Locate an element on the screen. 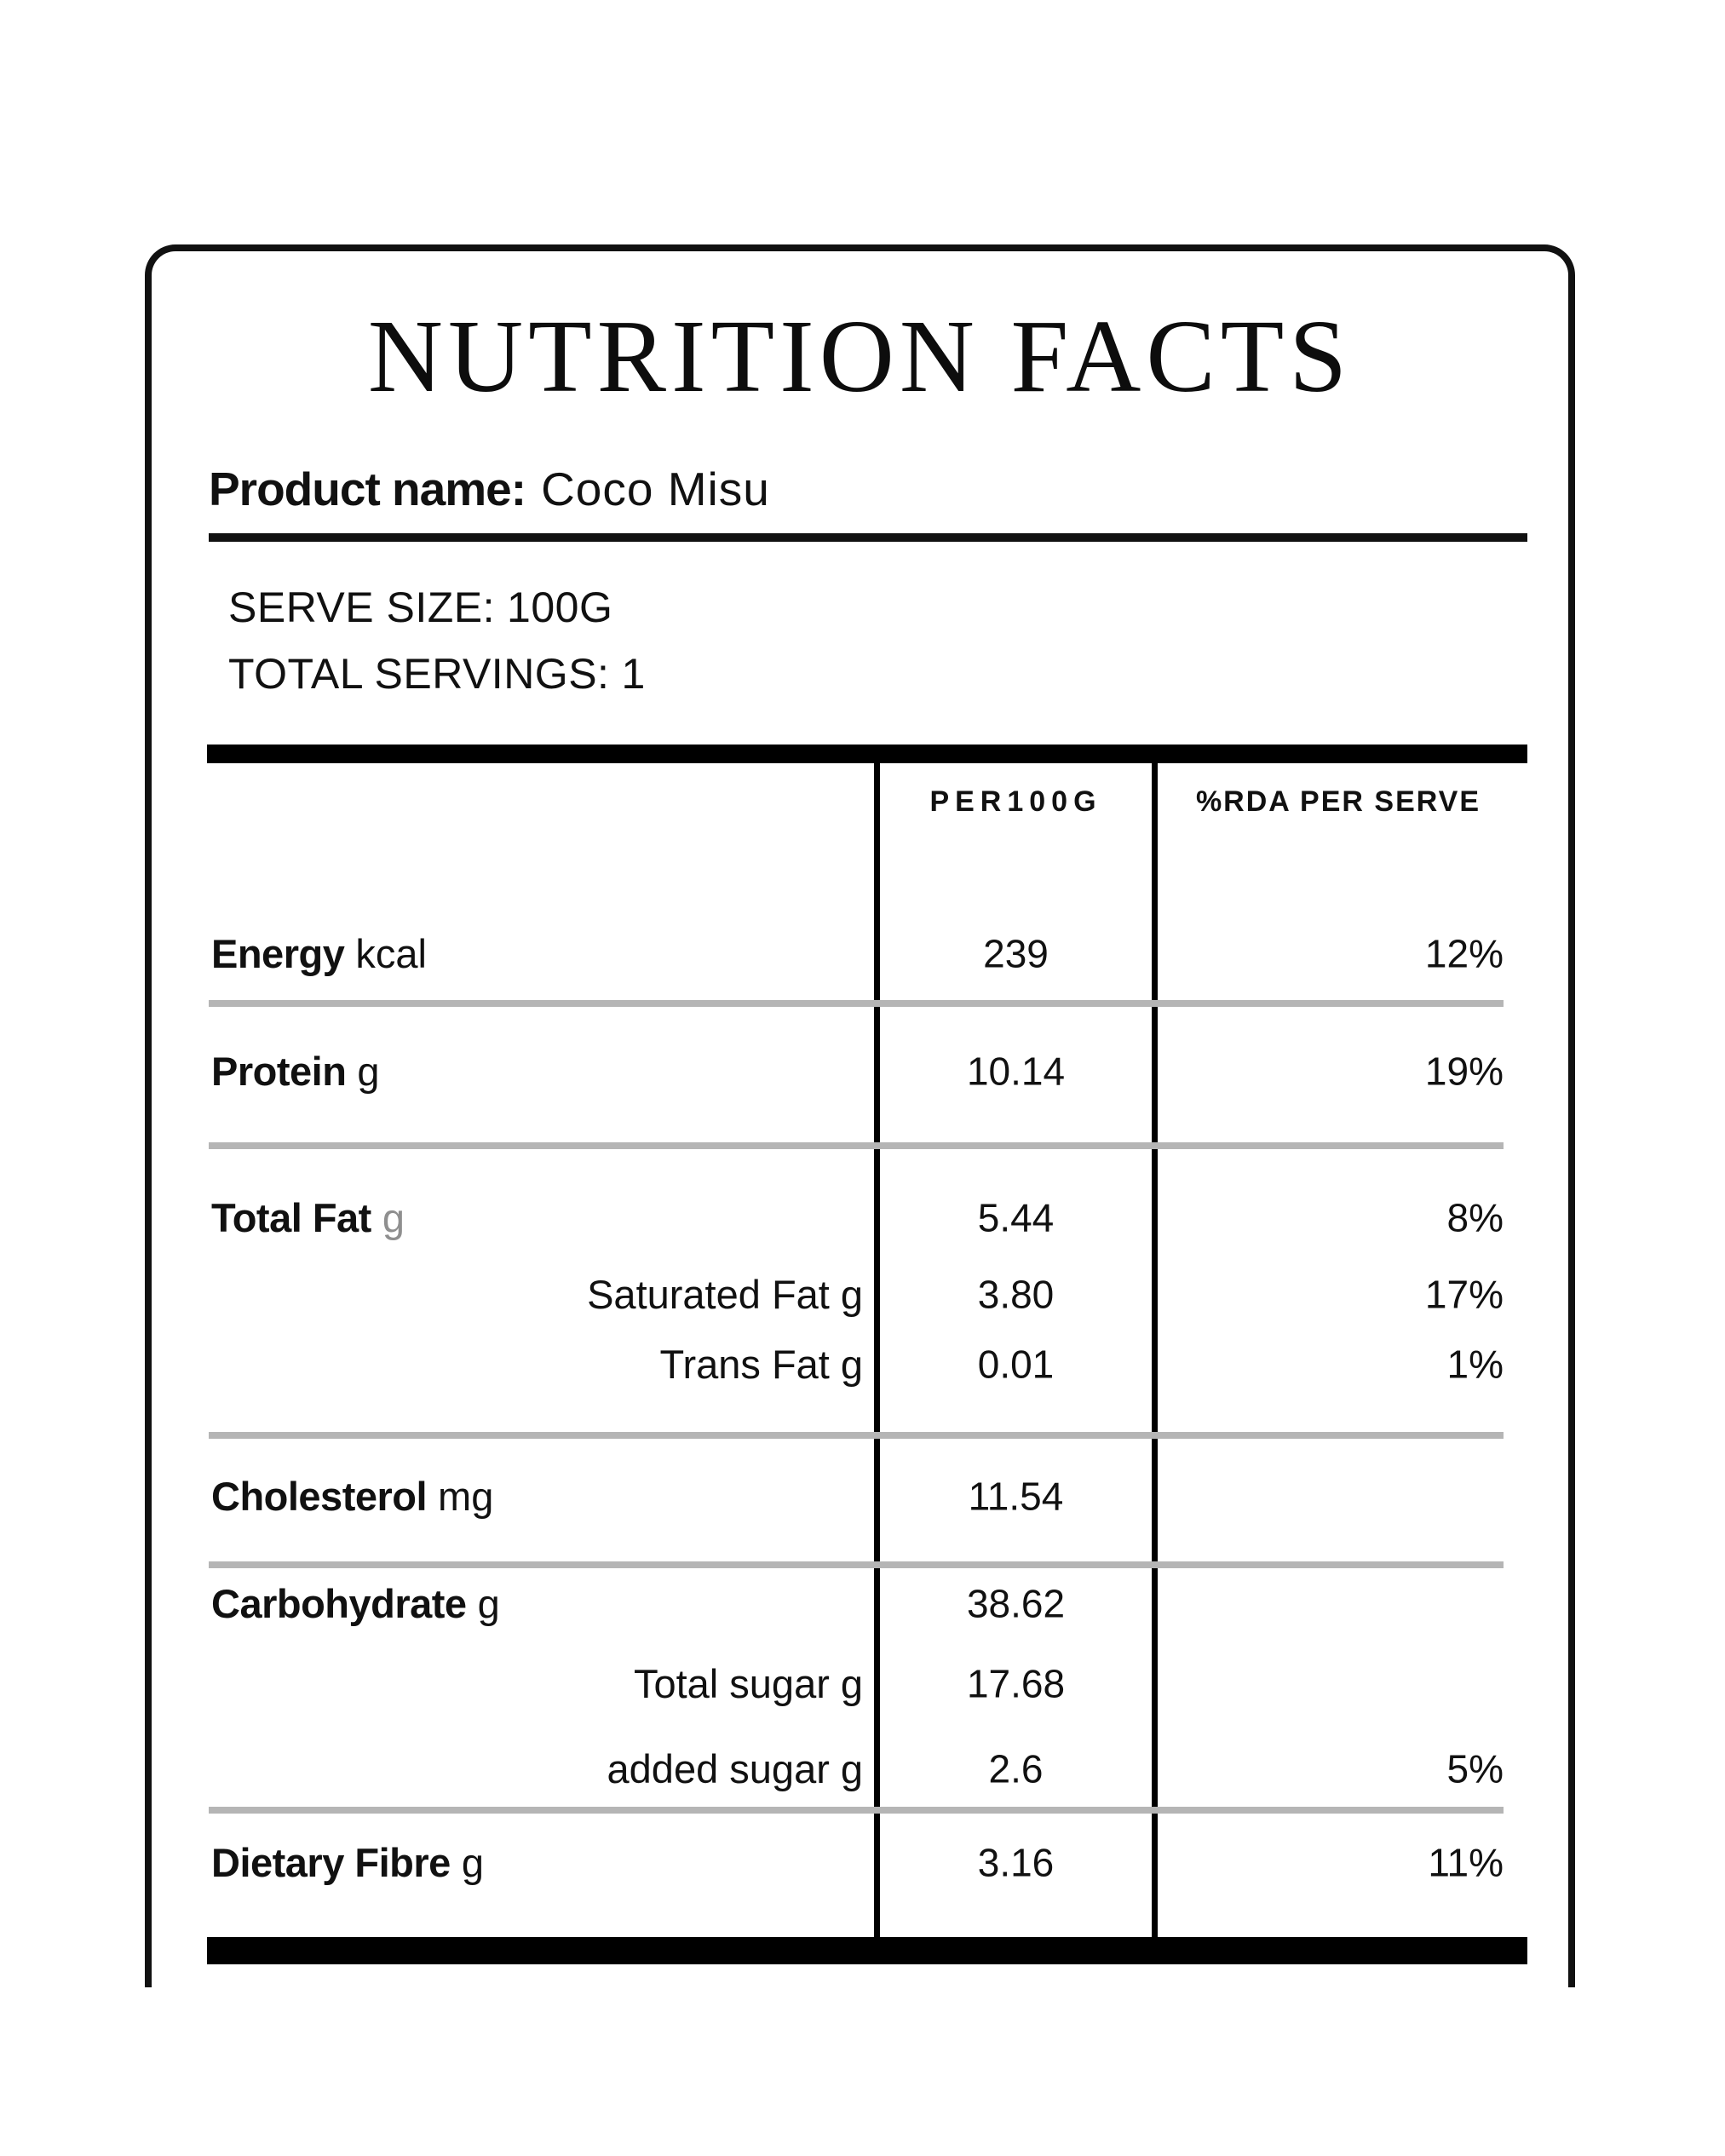 This screenshot has width=1725, height=2156. nutrient-label: Saturated Fat is located at coordinates (708, 1294).